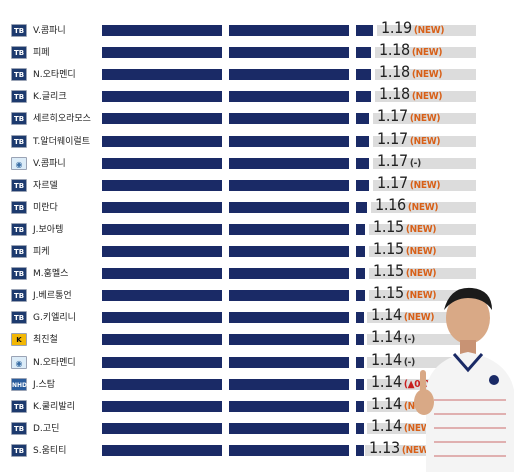  Describe the element at coordinates (260, 118) in the screenshot. I see `ranking-row: TB 세르히오라모스 1.17 (NEW)` at that location.